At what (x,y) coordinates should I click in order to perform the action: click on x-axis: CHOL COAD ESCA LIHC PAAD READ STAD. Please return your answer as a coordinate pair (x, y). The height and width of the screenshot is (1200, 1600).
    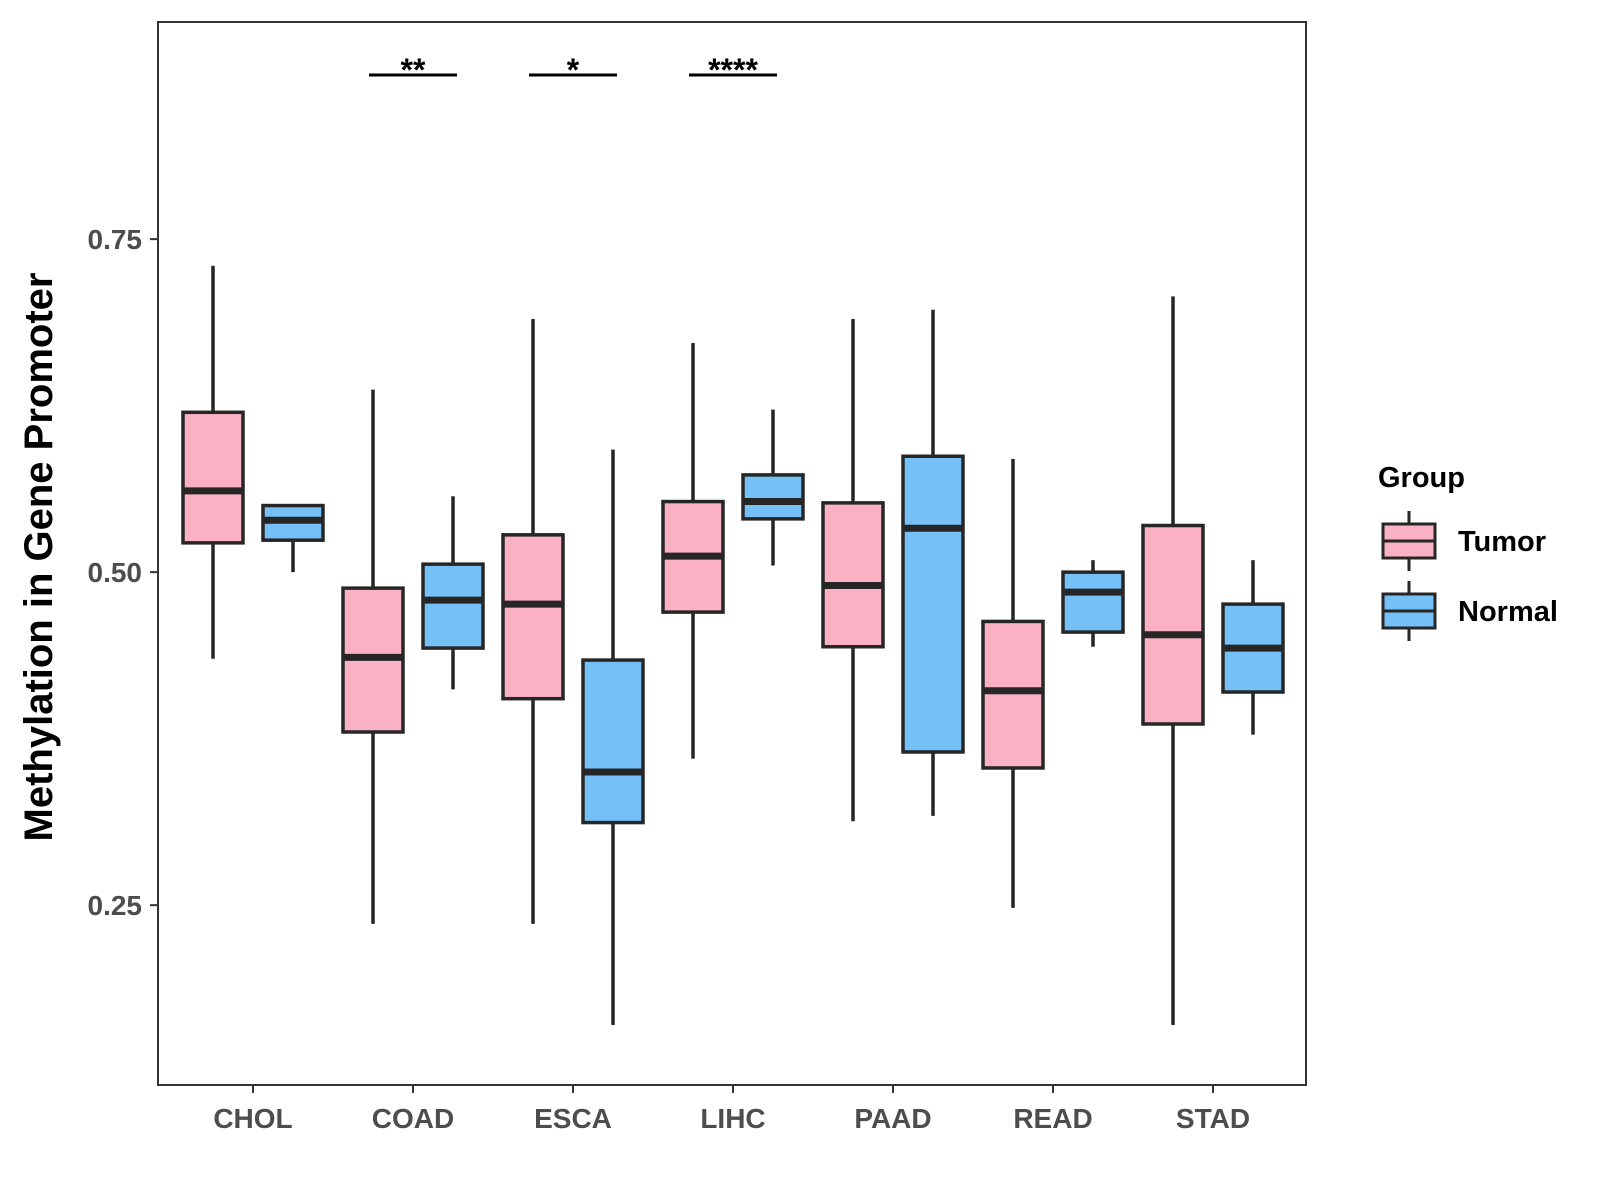
    Looking at the image, I should click on (731, 1109).